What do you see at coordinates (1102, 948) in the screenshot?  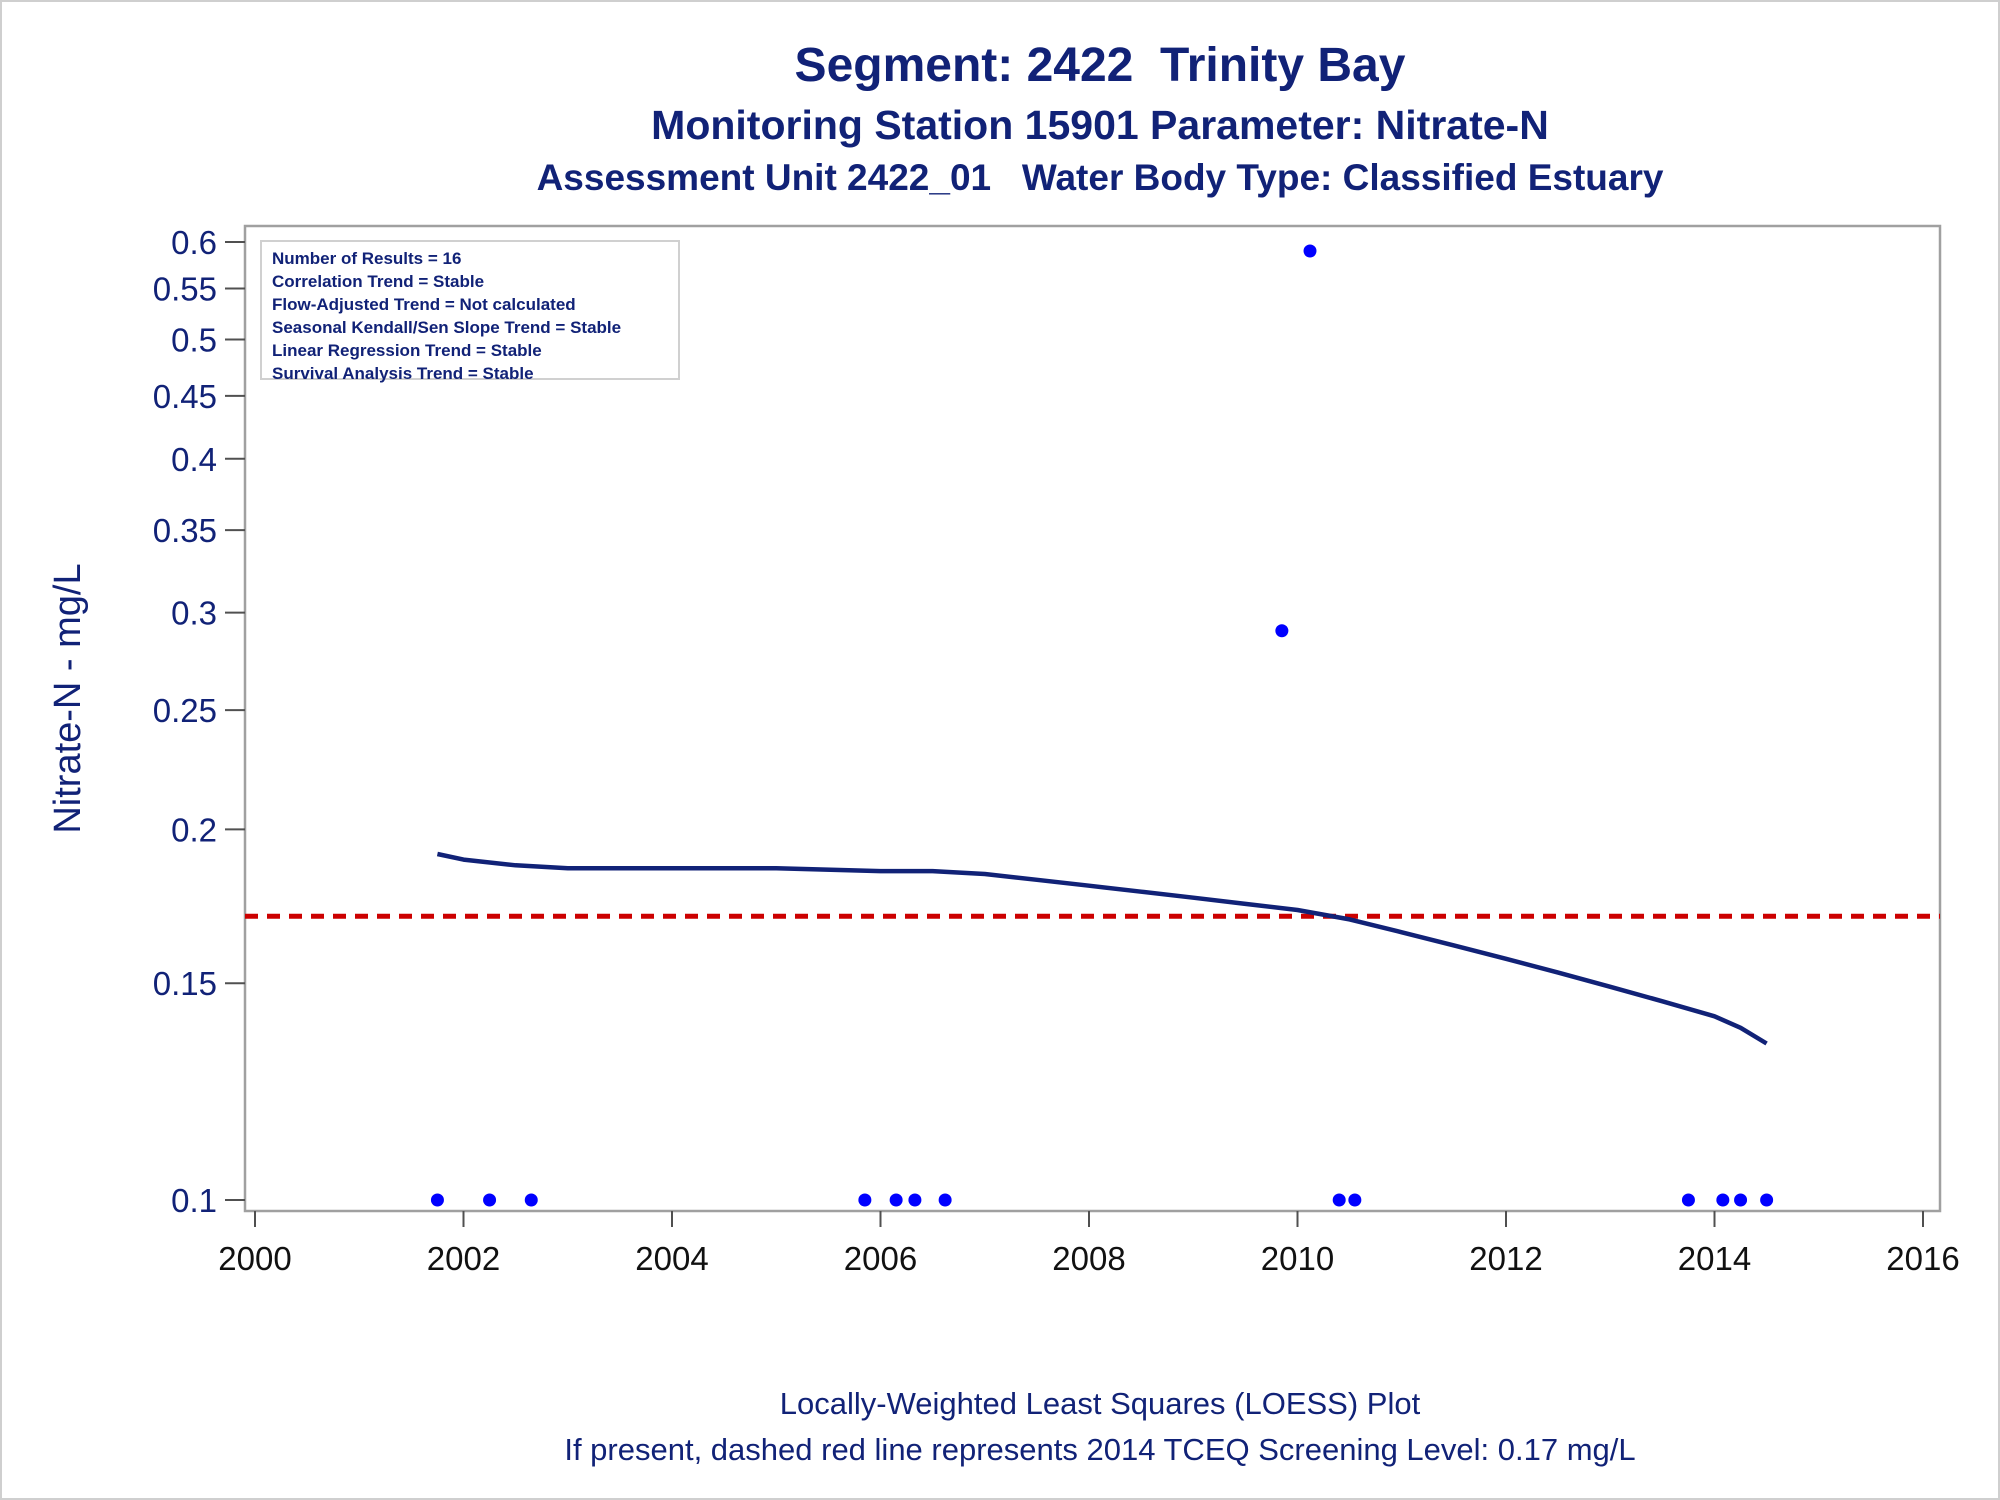 I see `loess-curve` at bounding box center [1102, 948].